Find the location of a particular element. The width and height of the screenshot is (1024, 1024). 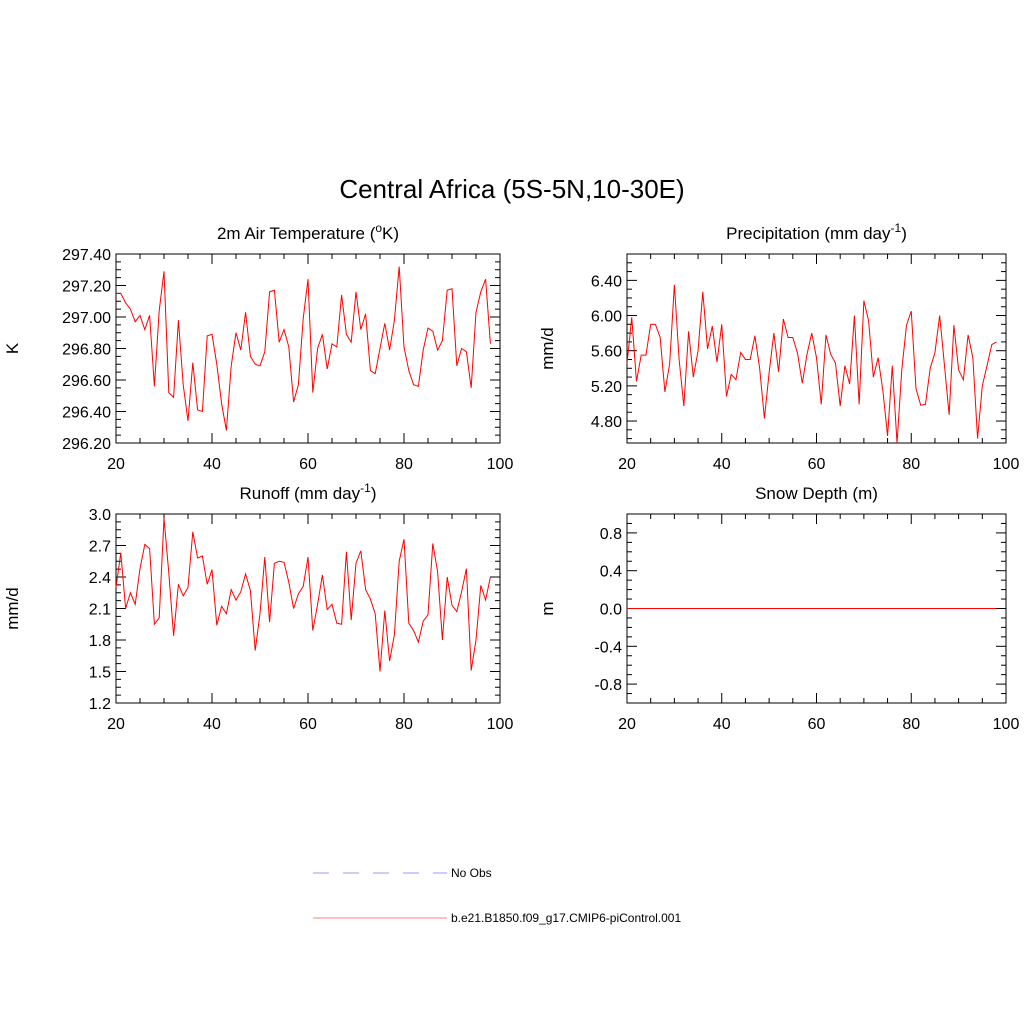

runoff-y-tick-label: 2.4 is located at coordinates (100, 578).